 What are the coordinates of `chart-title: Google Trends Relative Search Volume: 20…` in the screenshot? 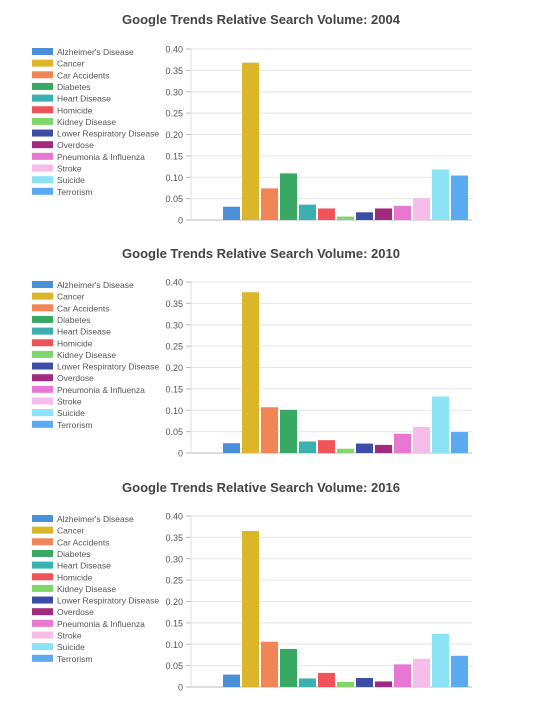 It's located at (261, 487).